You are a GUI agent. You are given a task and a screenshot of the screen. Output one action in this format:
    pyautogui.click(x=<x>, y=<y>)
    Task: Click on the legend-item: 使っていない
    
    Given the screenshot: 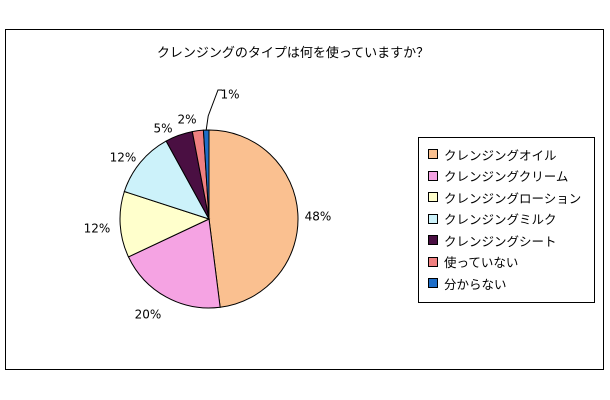 What is the action you would take?
    pyautogui.click(x=473, y=262)
    